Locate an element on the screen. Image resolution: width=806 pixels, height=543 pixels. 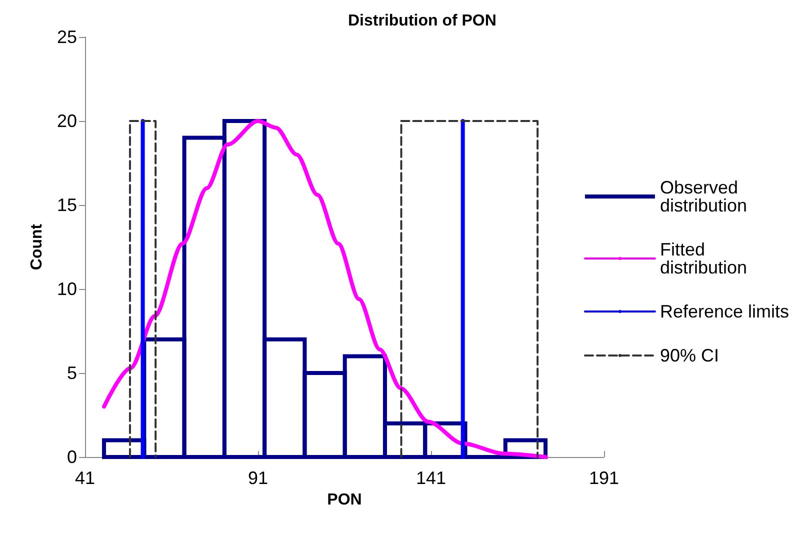
chart-title: Distribution of PON is located at coordinates (422, 21).